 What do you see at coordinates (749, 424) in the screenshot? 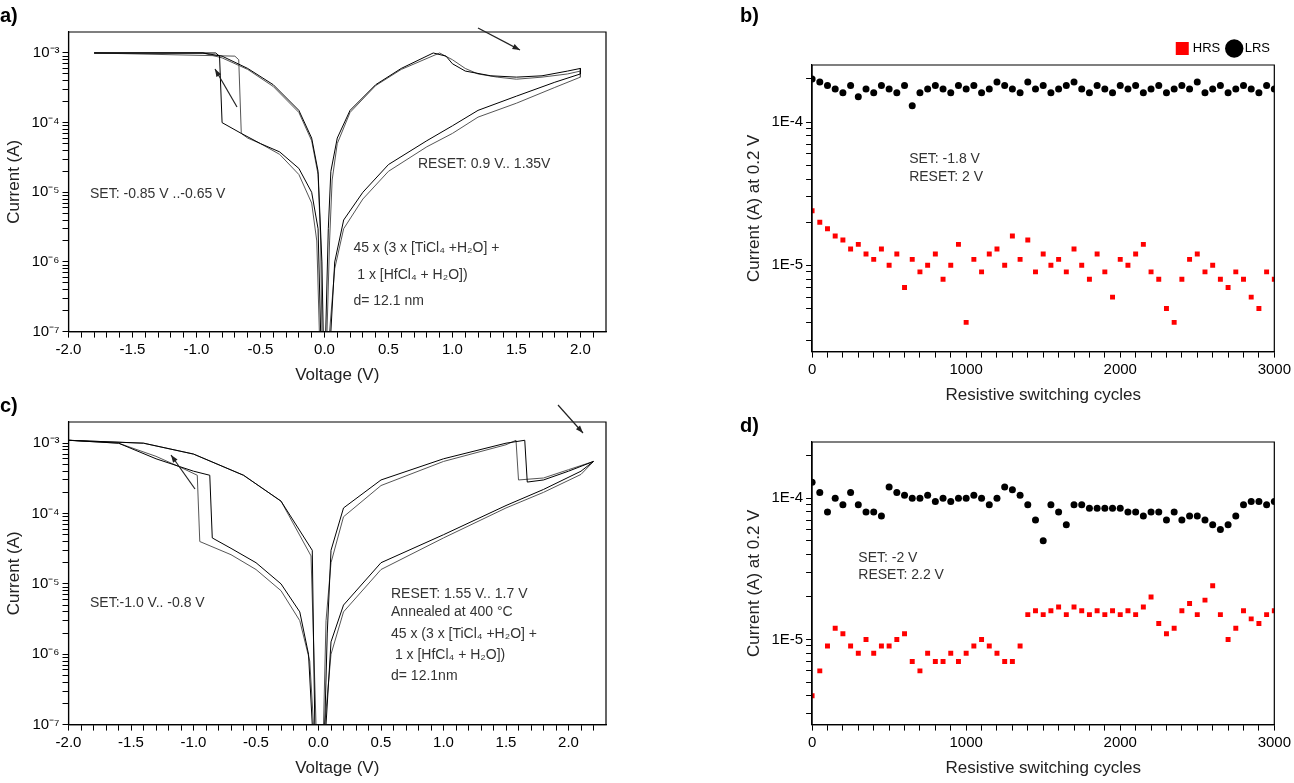
I see `chart-title: d)` at bounding box center [749, 424].